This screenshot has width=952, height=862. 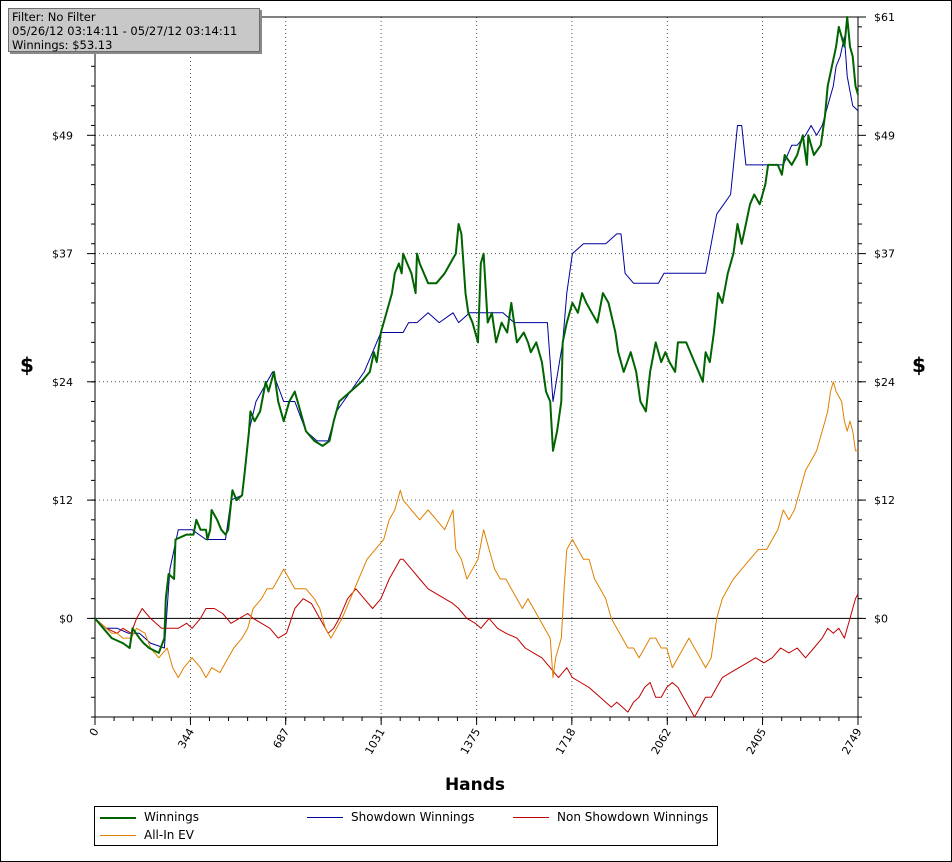 What do you see at coordinates (884, 17) in the screenshot?
I see `y-tick-label-right: $61` at bounding box center [884, 17].